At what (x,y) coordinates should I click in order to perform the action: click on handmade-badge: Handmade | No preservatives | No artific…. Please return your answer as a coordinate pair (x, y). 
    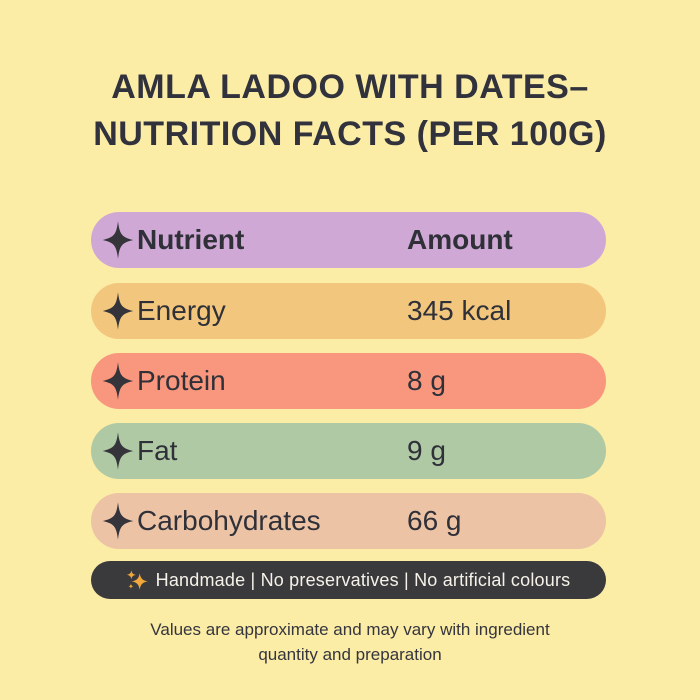
    Looking at the image, I should click on (348, 580).